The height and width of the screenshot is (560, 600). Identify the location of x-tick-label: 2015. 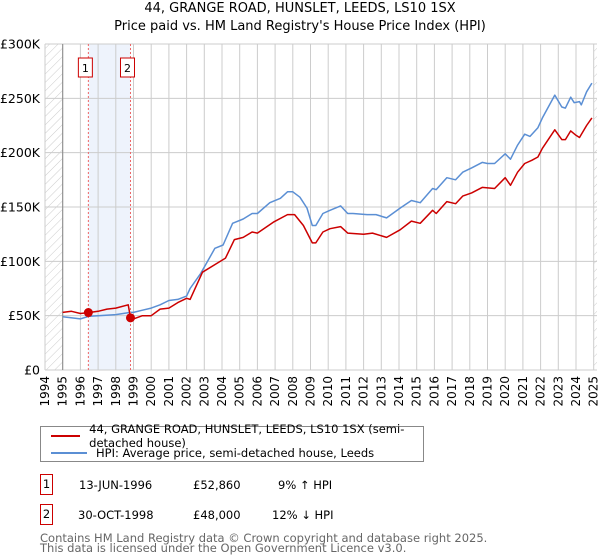
(417, 391).